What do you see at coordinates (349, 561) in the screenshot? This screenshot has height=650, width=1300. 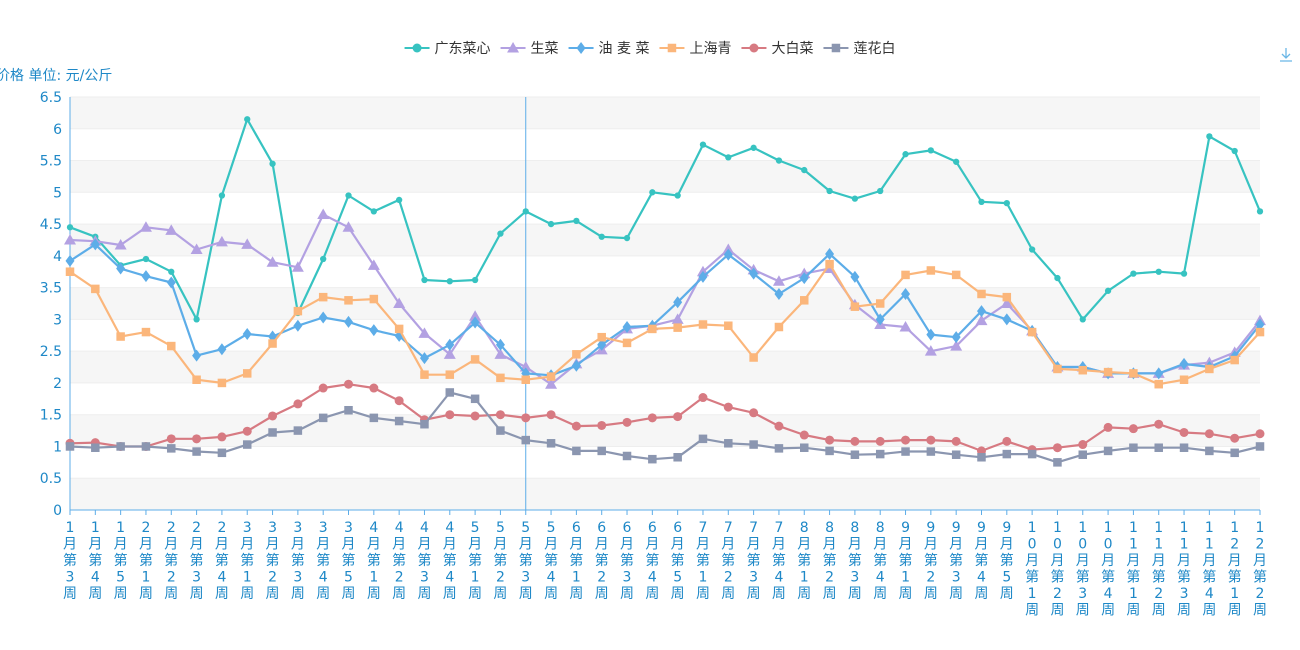 I see `x-tick-label: 3 月第 5 周` at bounding box center [349, 561].